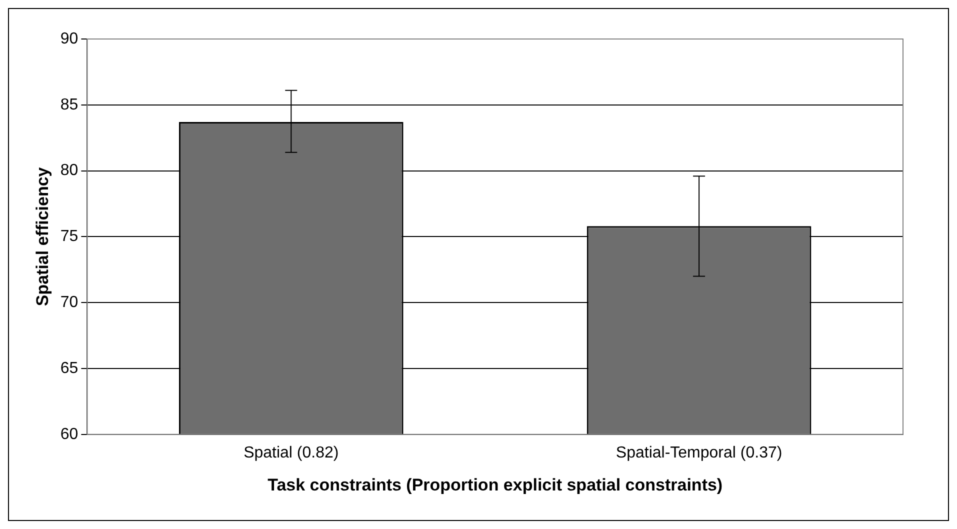  What do you see at coordinates (69, 237) in the screenshot?
I see `y-tick-label: 75` at bounding box center [69, 237].